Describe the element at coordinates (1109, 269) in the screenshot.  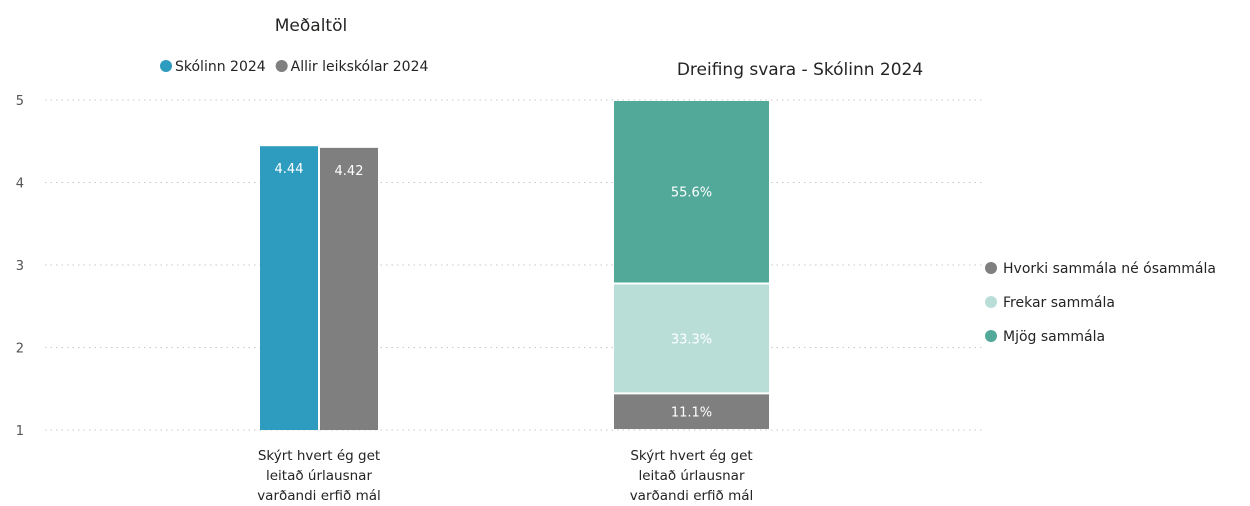
I see `legend-label: Hvorki sammála né ósammála` at that location.